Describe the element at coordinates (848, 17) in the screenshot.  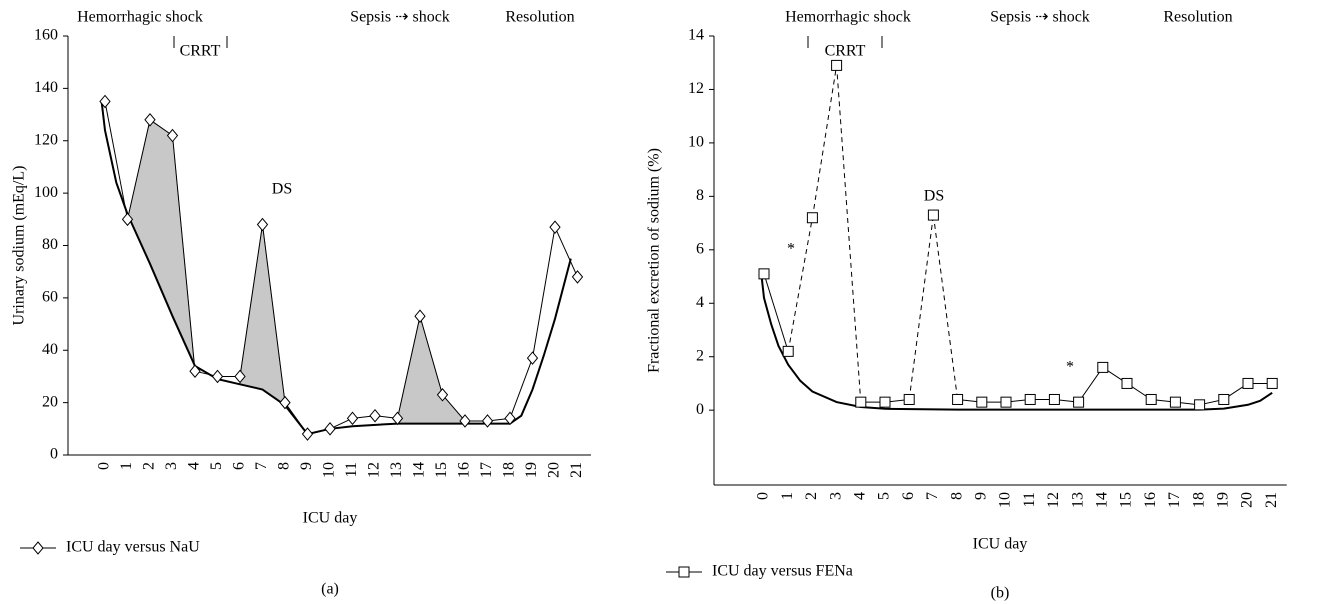
I see `phase-label: Hemorrhagic shock` at that location.